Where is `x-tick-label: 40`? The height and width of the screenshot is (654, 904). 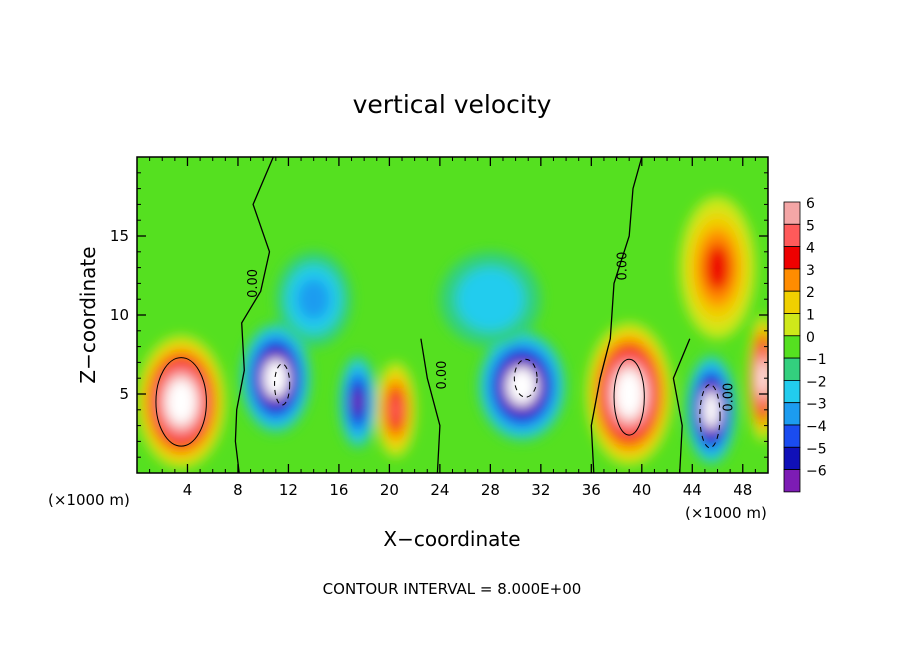 x-tick-label: 40 is located at coordinates (641, 490).